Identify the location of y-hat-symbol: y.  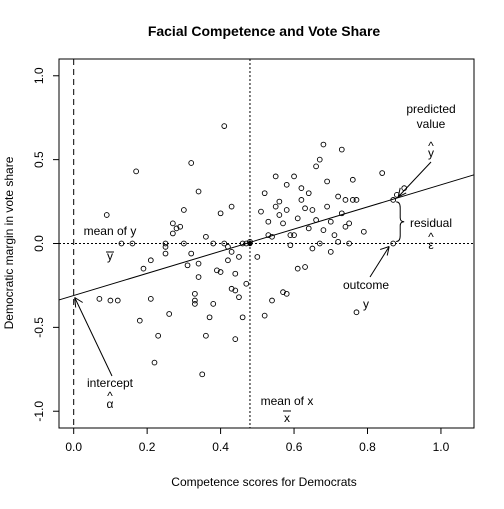
(431, 153).